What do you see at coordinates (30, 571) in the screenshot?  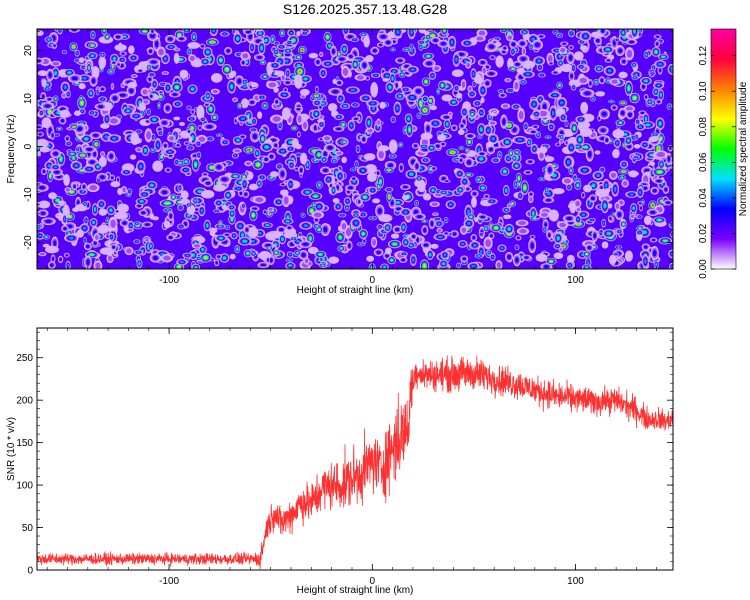 I see `snr-y-tick-label: 0` at bounding box center [30, 571].